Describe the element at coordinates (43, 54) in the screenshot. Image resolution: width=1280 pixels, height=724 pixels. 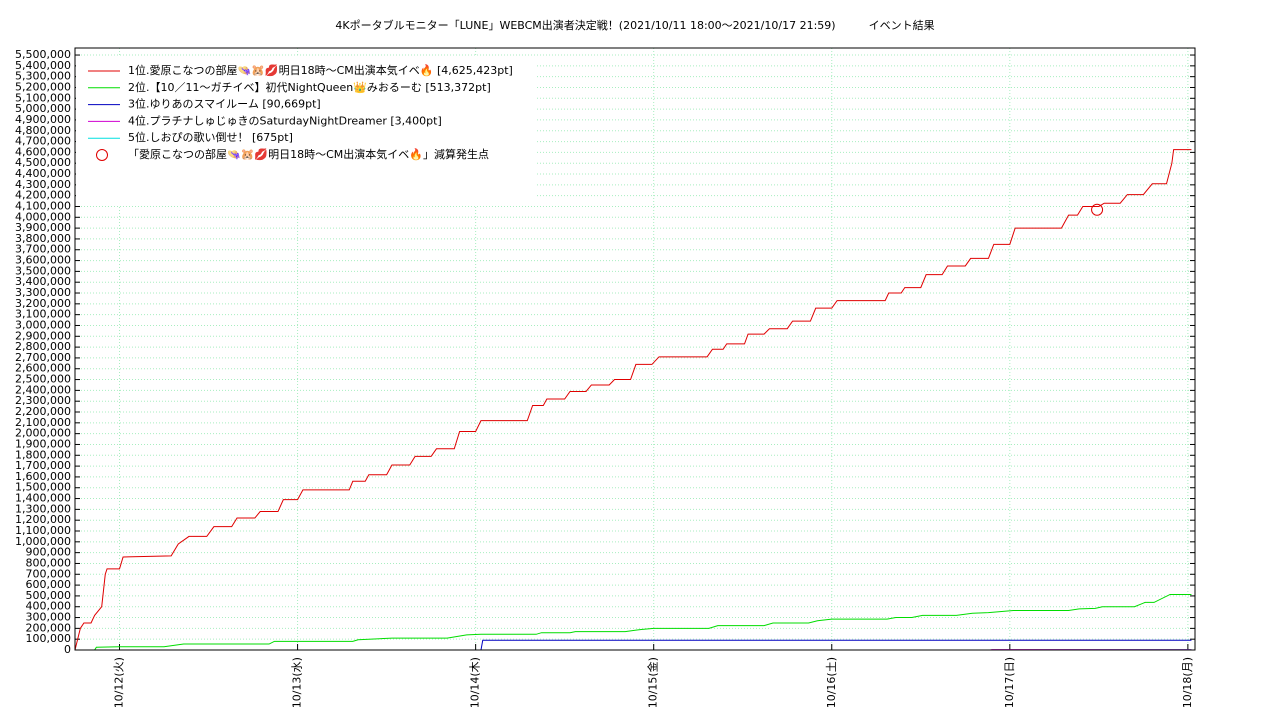
I see `y-tick-label: 5,500,000` at that location.